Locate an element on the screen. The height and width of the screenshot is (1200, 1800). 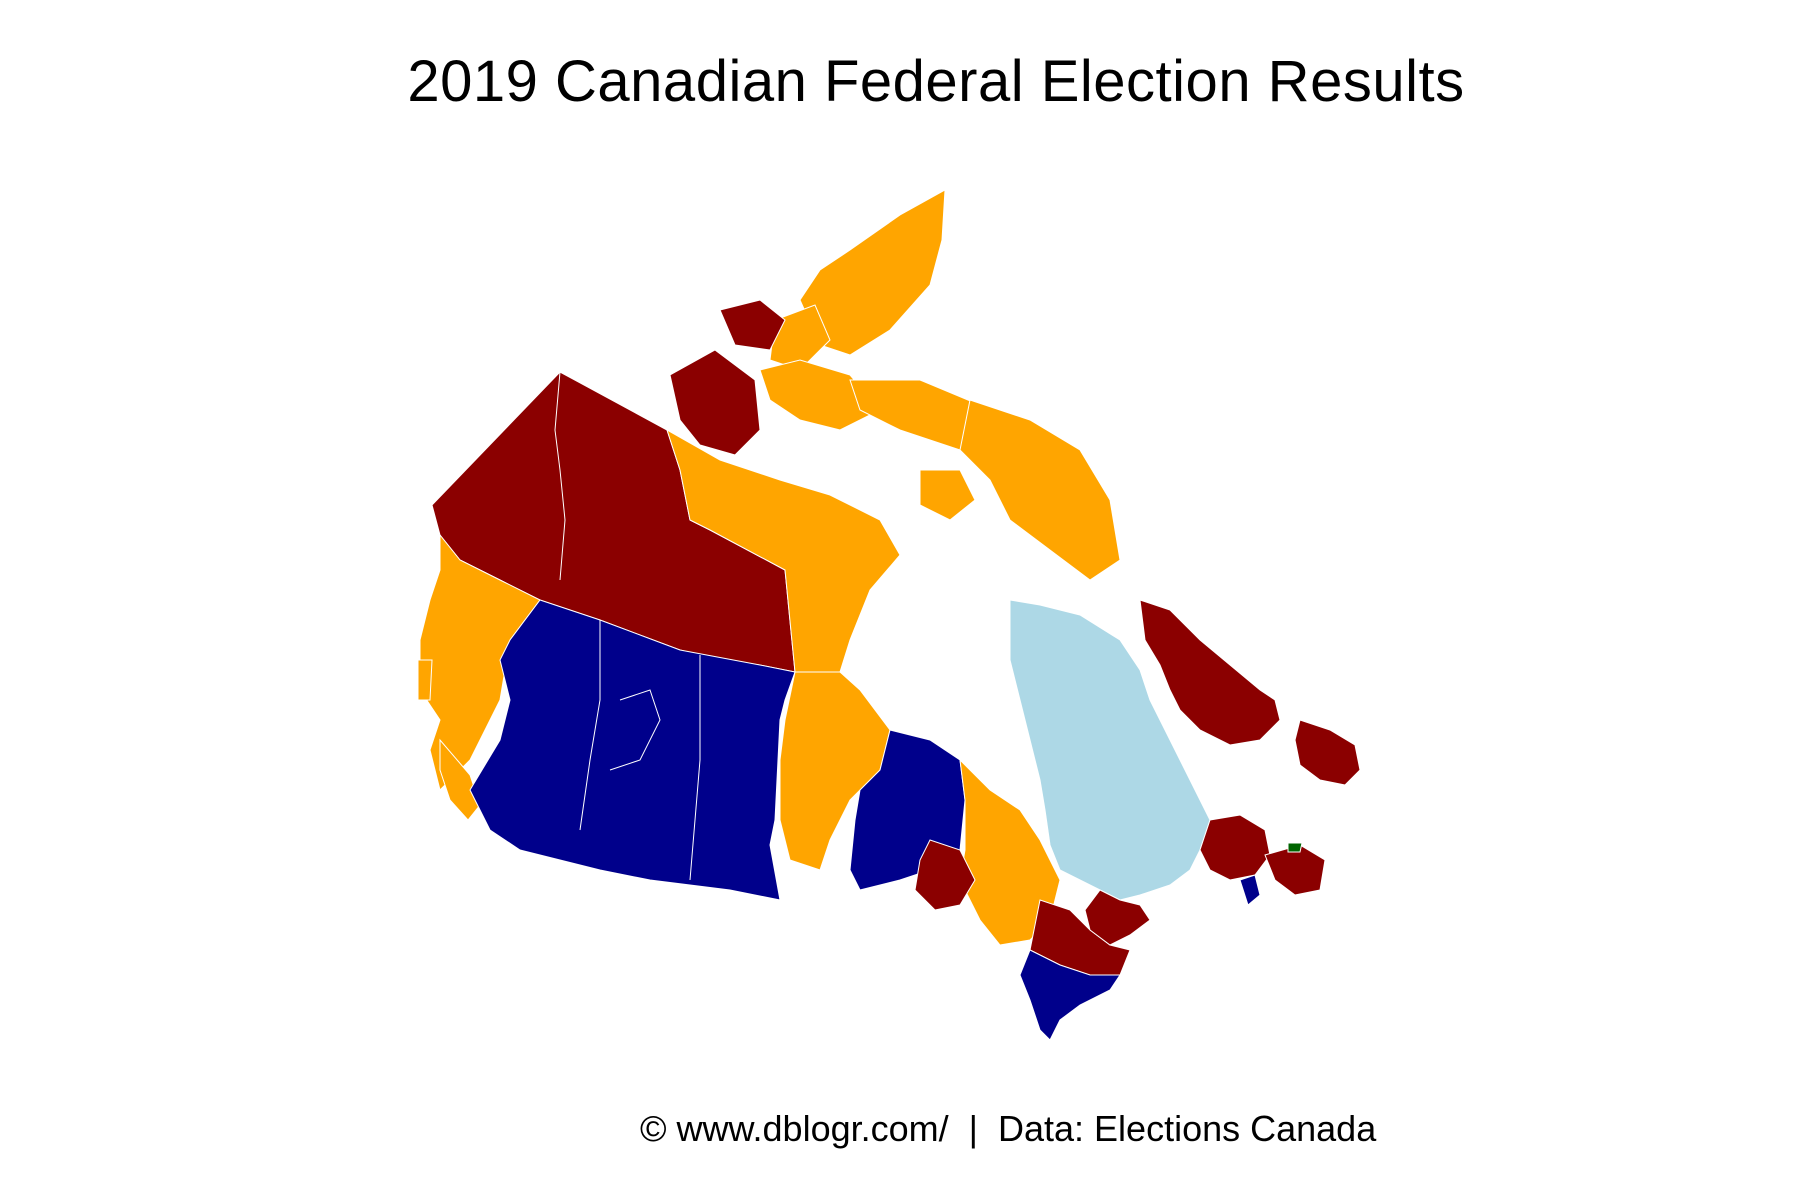
bc-ab-border is located at coordinates (590, 725).